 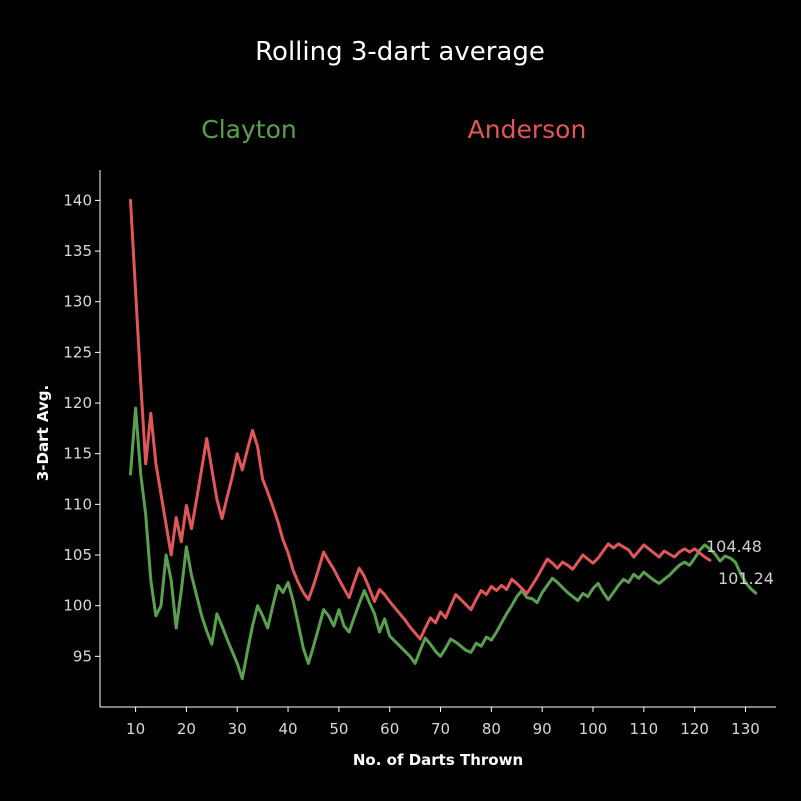 I want to click on end-label-anderson: 104.48, so click(x=734, y=546).